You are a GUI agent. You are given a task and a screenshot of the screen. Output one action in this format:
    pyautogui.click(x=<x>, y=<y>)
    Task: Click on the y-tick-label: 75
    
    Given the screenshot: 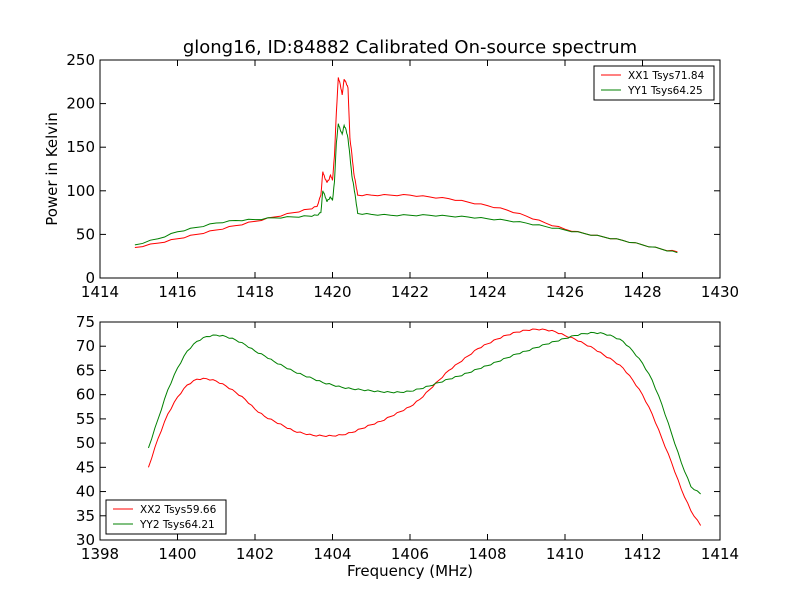 What is the action you would take?
    pyautogui.click(x=85, y=322)
    